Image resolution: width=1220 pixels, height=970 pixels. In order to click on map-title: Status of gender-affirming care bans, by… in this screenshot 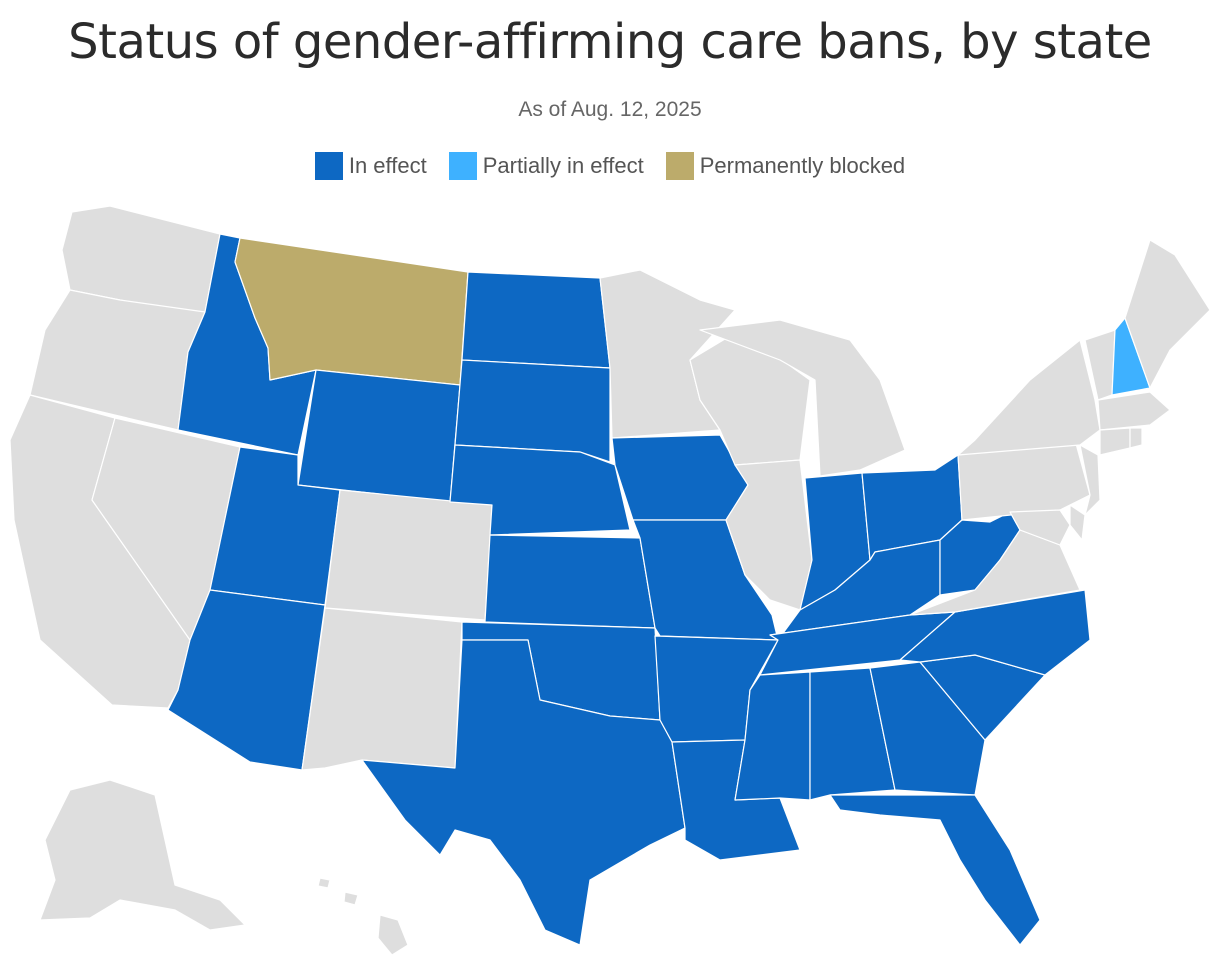, I will do `click(610, 42)`.